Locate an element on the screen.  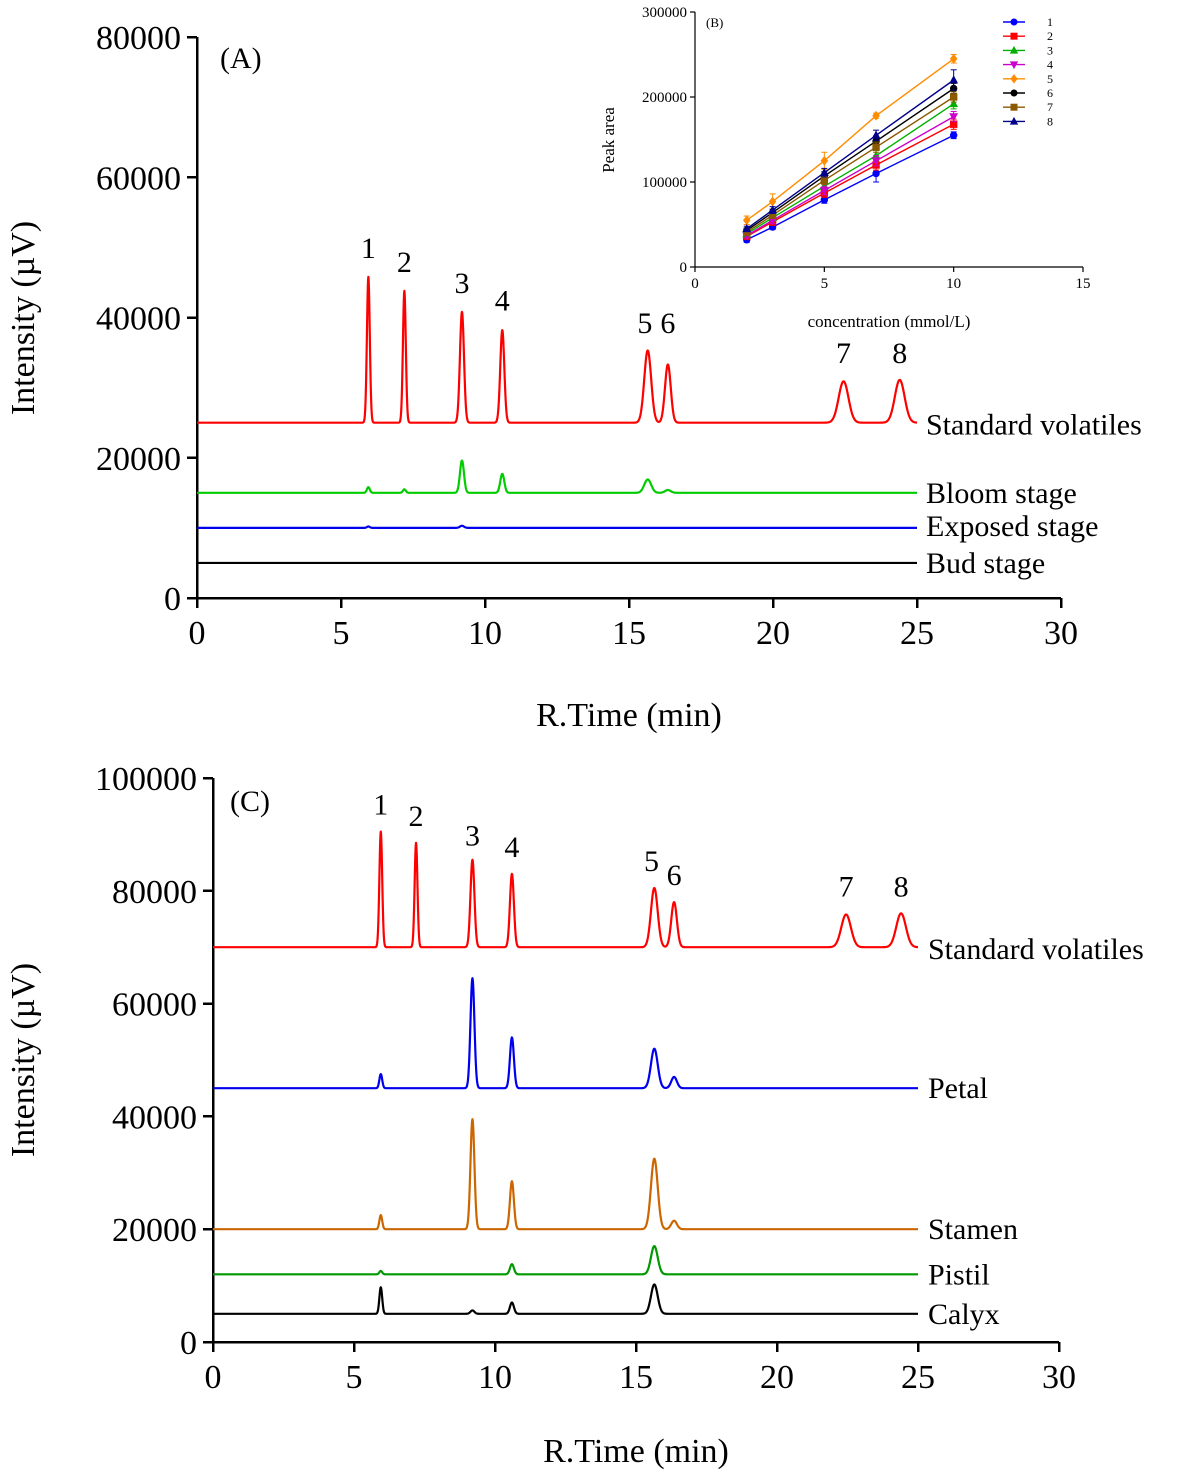
series-trace-pistil is located at coordinates (565, 1260).